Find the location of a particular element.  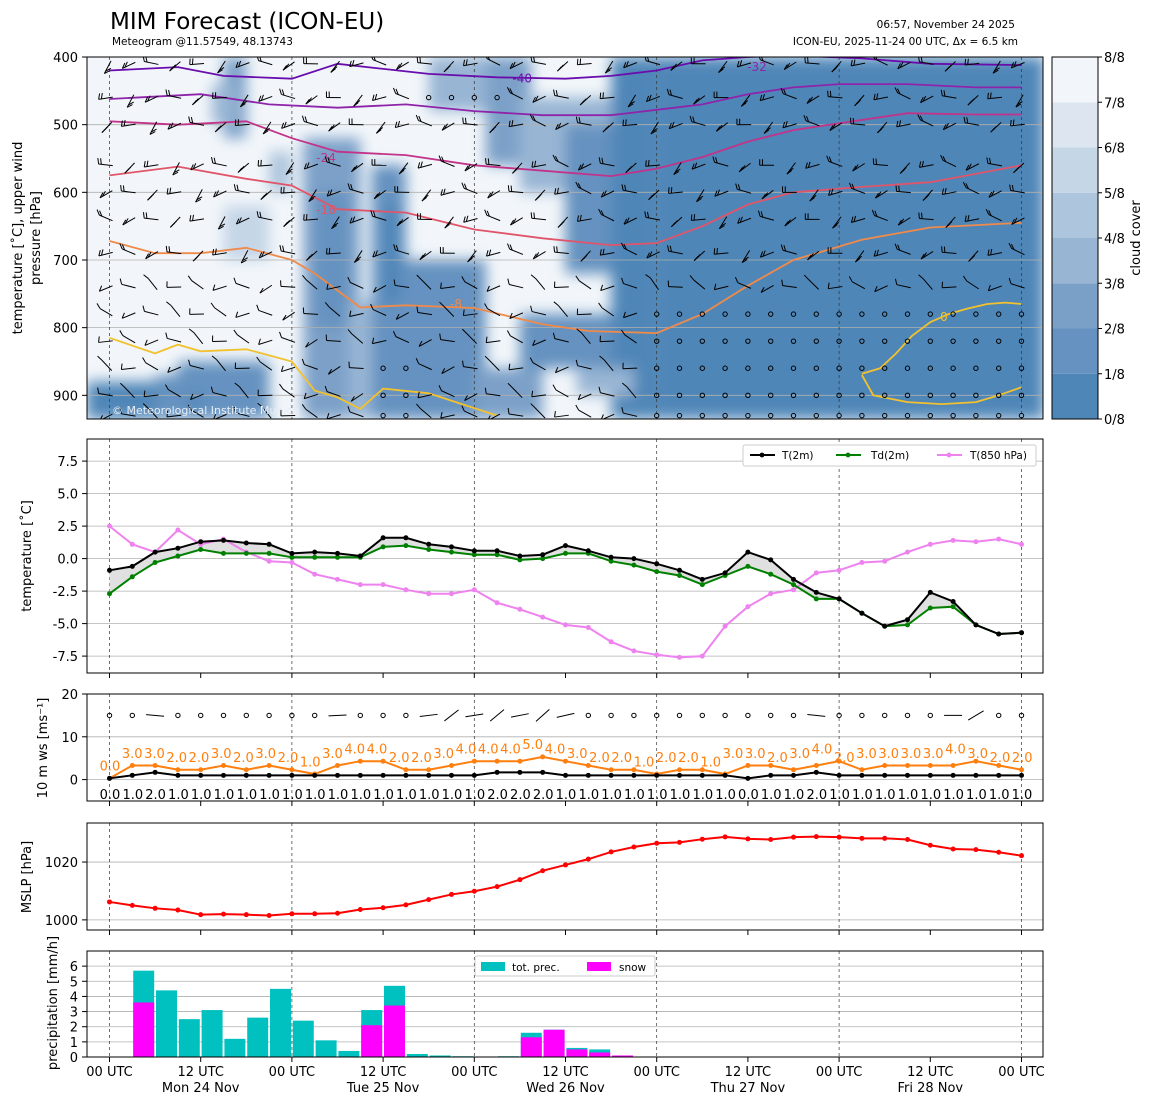

temp-tick-label: 0.0 is located at coordinates (67, 560).